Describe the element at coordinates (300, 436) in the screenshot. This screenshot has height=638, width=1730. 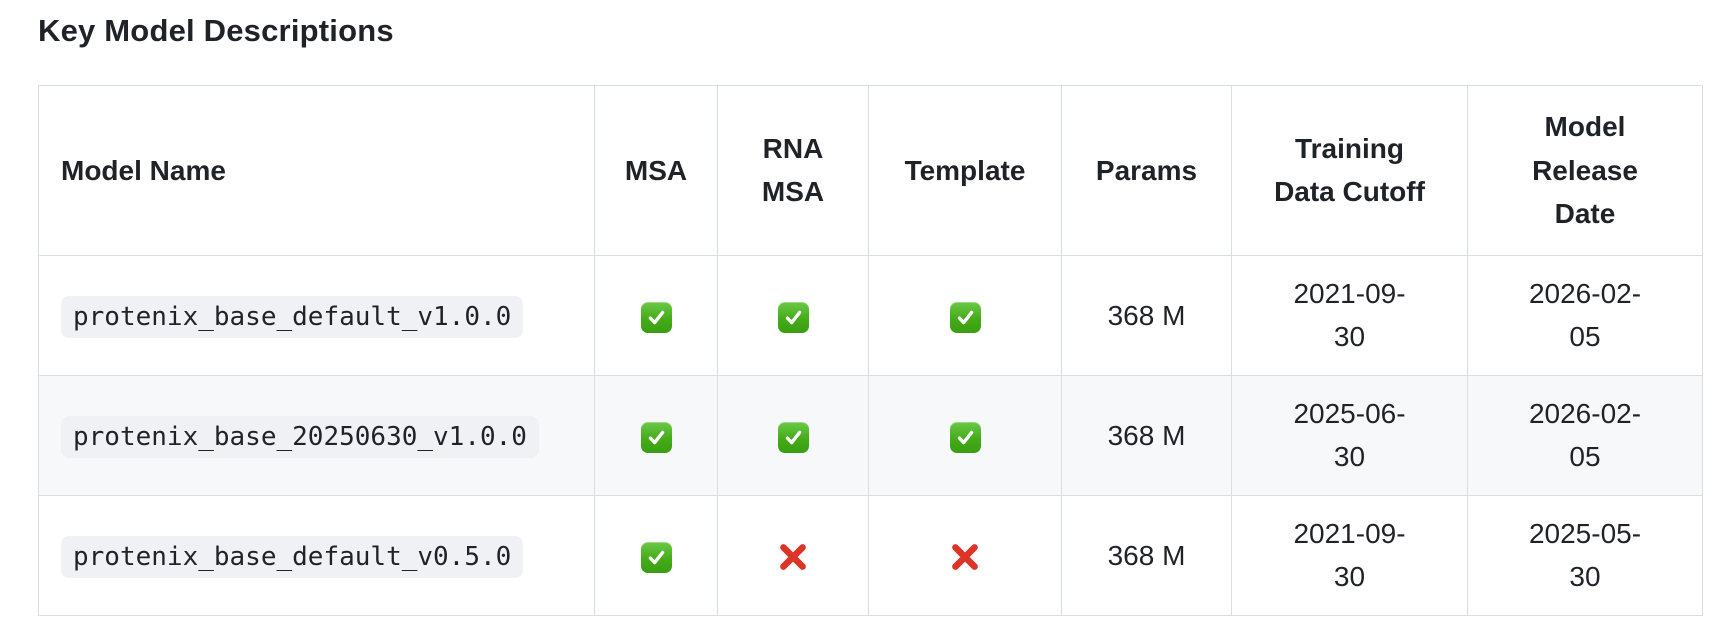
I see `model-name-code-chip: protenix_base_20250630_v1.0.0` at that location.